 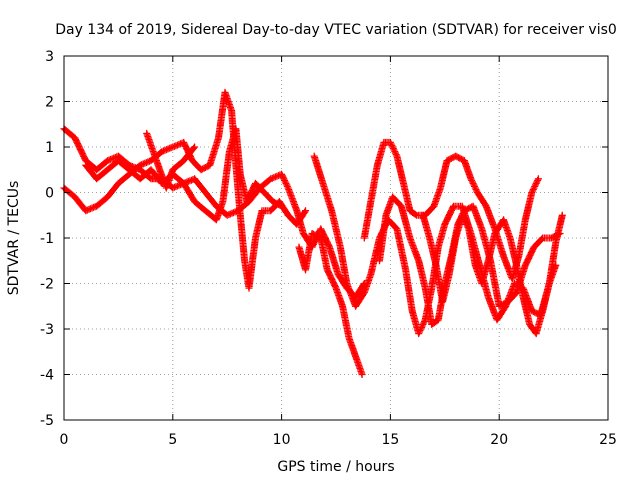 I want to click on x-tick-label: 0, so click(x=64, y=440).